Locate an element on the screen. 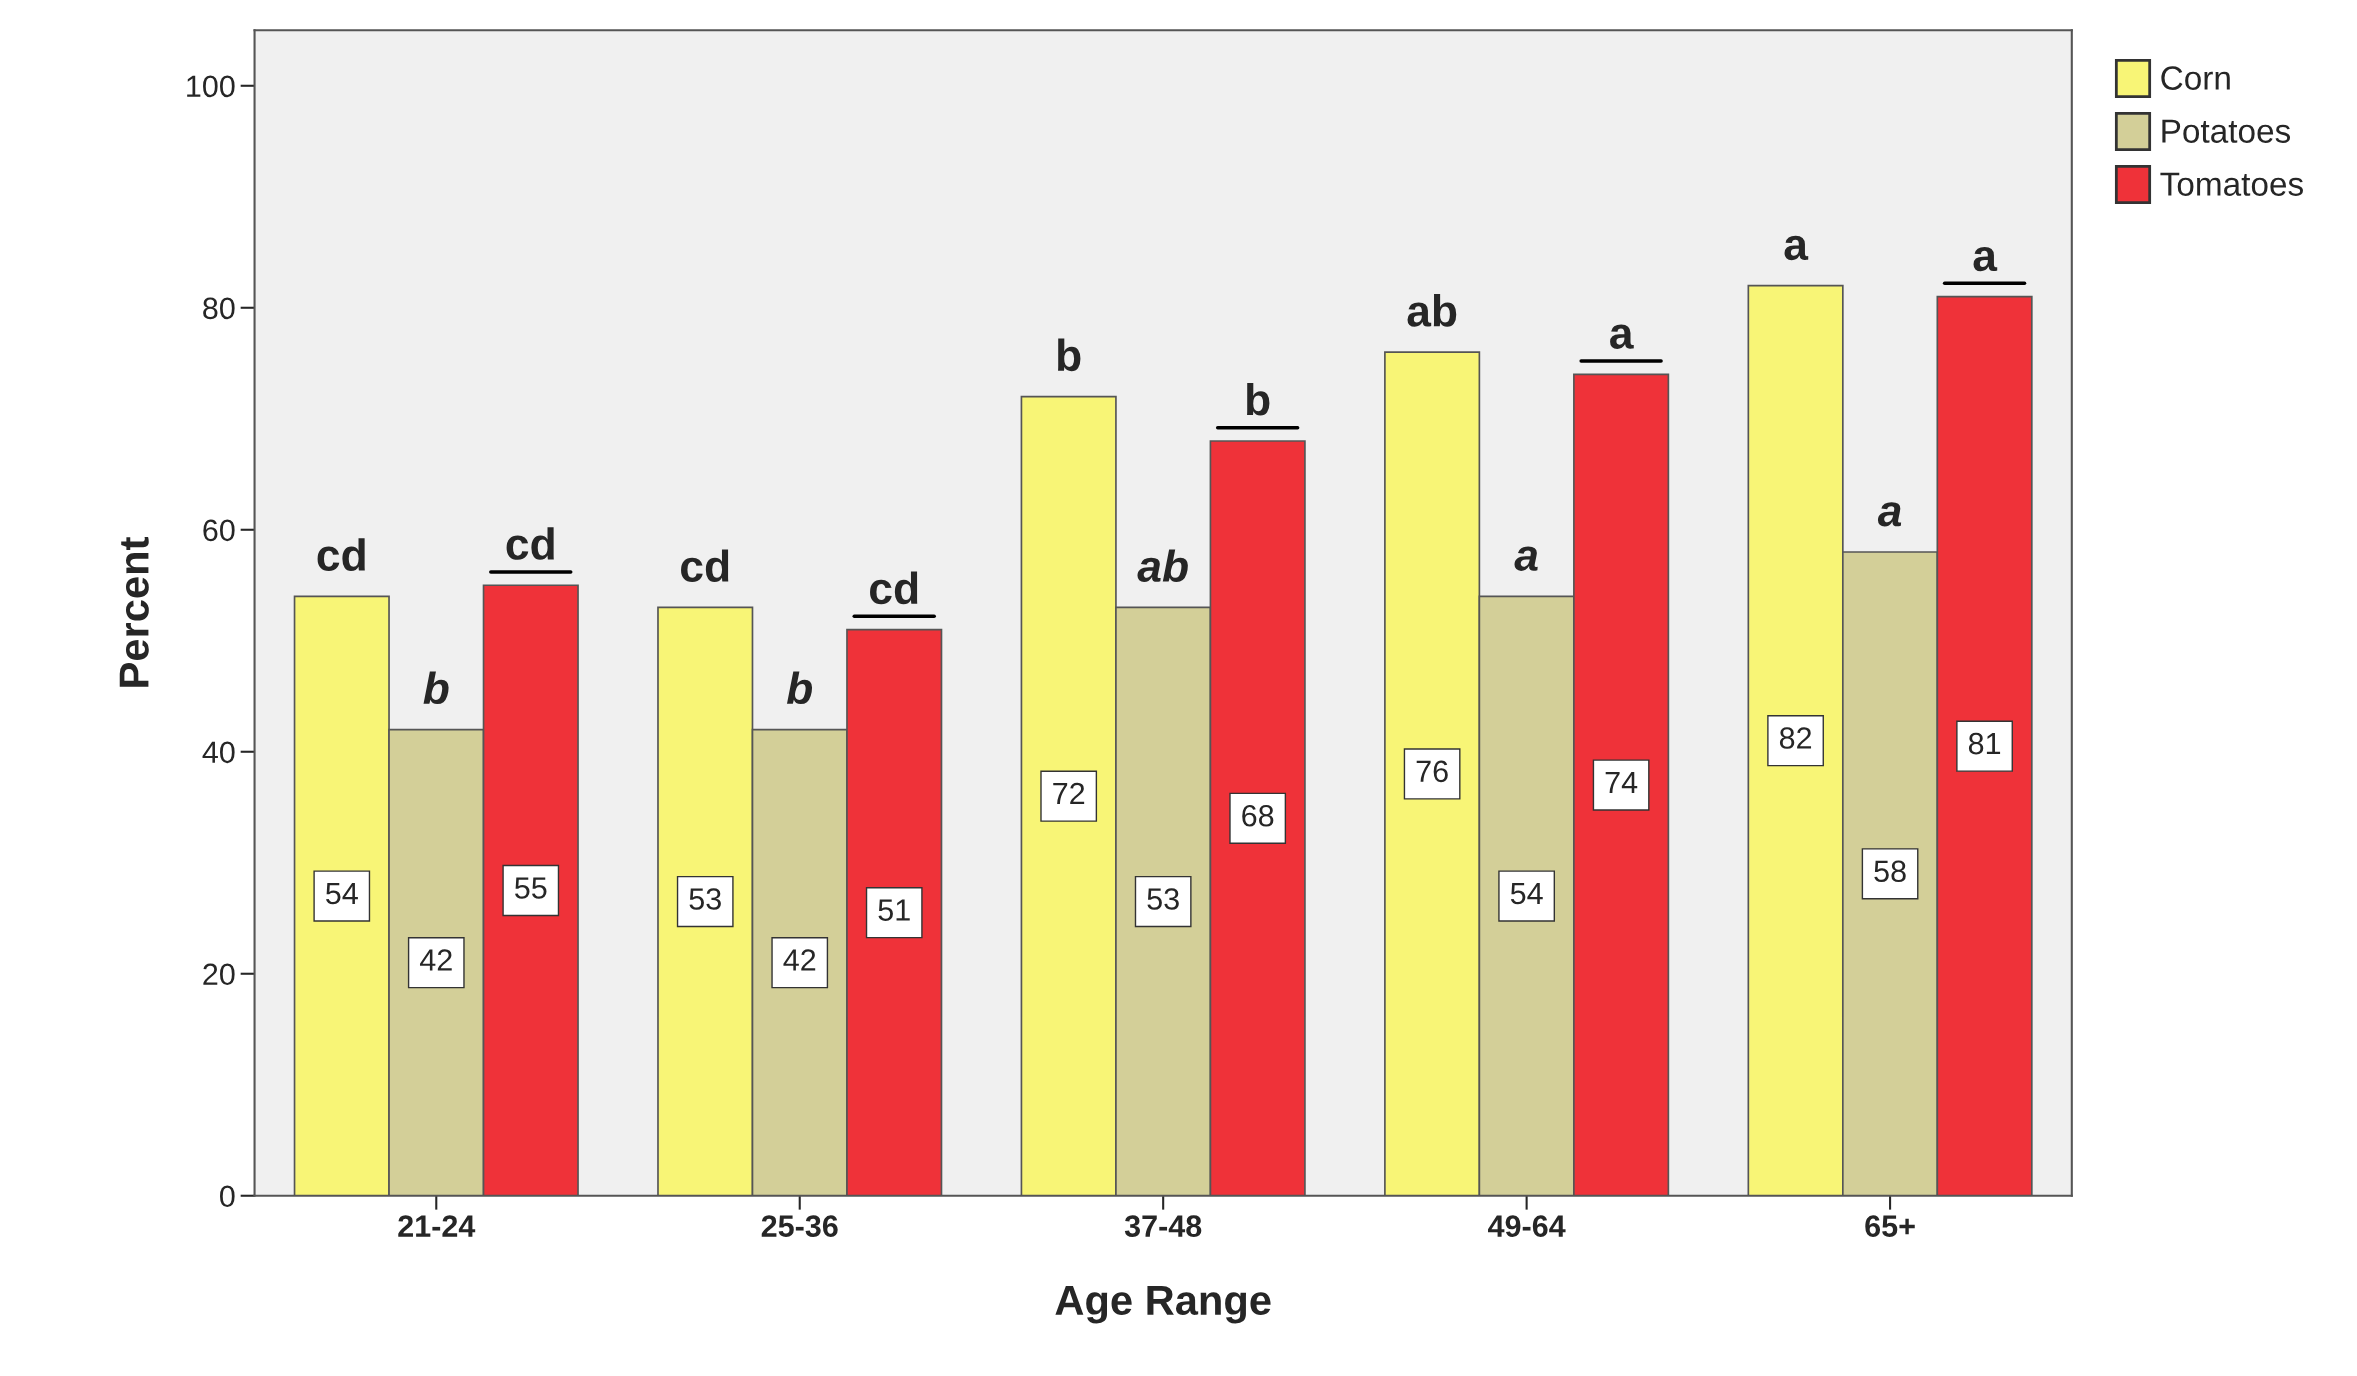 The image size is (2357, 1376). data-label: 74 is located at coordinates (1621, 782).